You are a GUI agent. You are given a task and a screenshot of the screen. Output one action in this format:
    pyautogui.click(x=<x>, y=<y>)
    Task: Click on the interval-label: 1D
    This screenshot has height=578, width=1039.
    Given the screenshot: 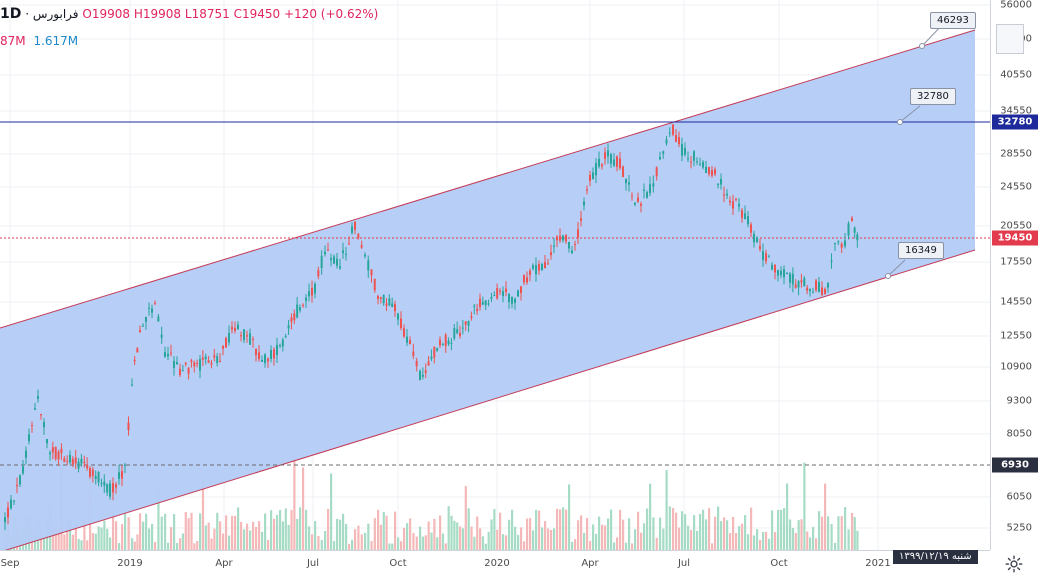 What is the action you would take?
    pyautogui.click(x=11, y=14)
    